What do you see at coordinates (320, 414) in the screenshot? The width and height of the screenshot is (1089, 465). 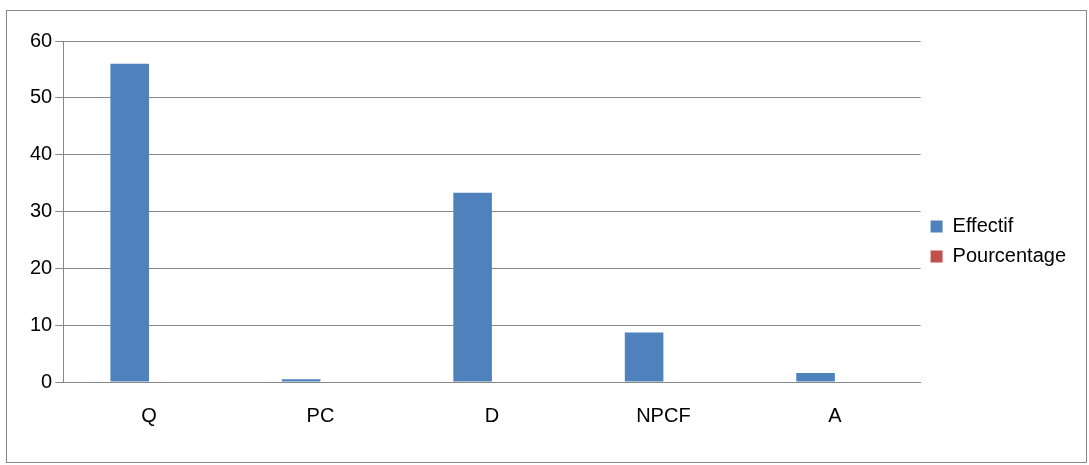 I see `x-tick-label: PC` at bounding box center [320, 414].